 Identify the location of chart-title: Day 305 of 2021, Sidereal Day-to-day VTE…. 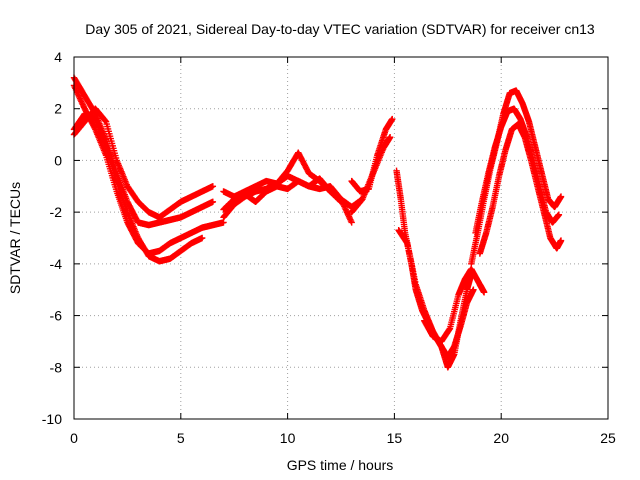
(340, 29).